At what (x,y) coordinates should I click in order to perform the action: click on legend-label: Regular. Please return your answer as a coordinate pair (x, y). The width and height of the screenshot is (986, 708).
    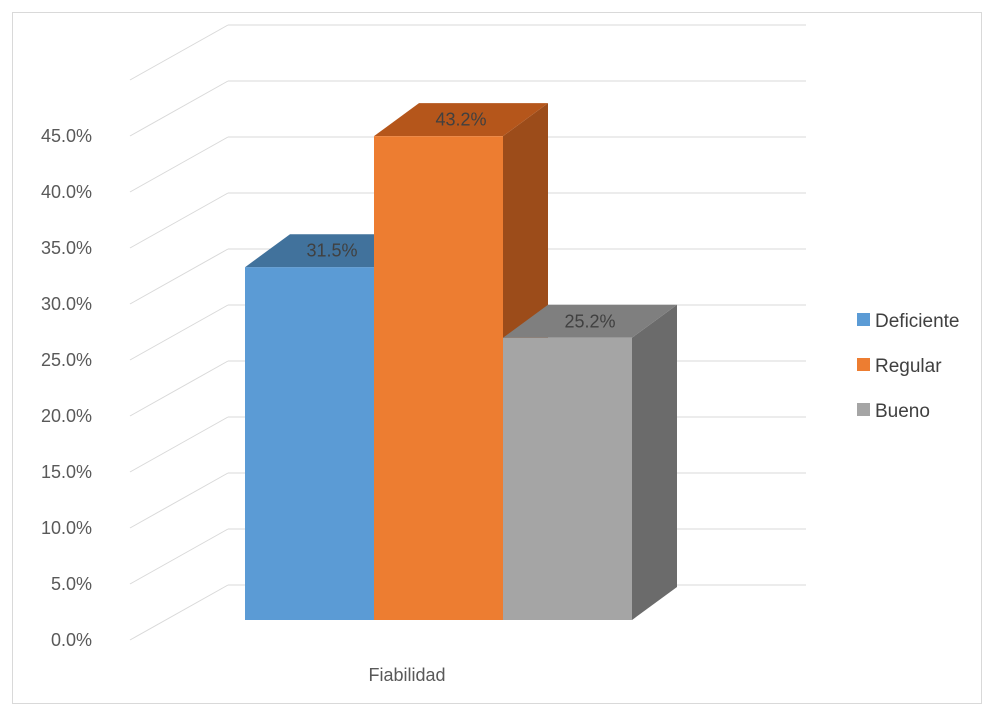
    Looking at the image, I should click on (908, 366).